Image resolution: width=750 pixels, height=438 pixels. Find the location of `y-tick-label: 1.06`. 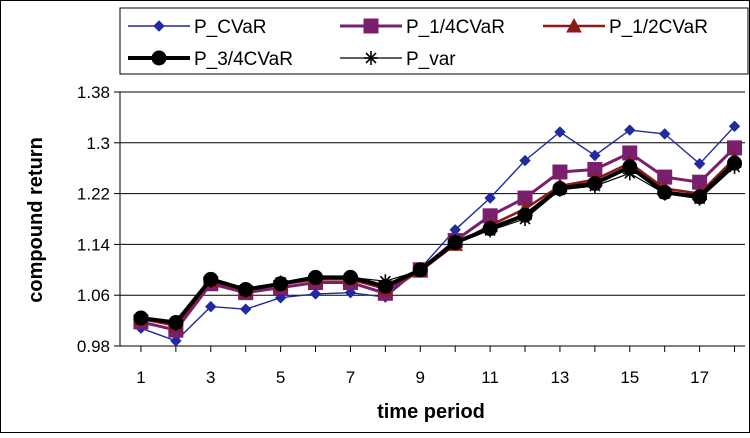

y-tick-label: 1.06 is located at coordinates (93, 295).